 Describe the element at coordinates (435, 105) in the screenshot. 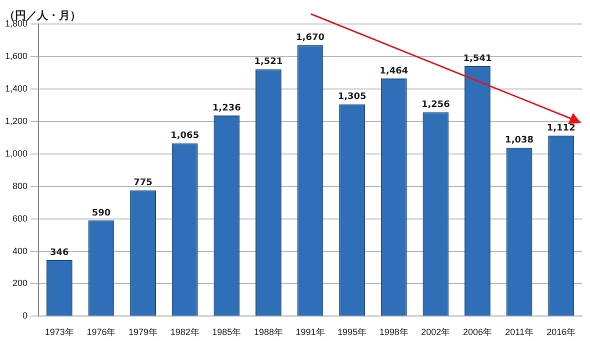

I see `data-label: 1,256` at that location.